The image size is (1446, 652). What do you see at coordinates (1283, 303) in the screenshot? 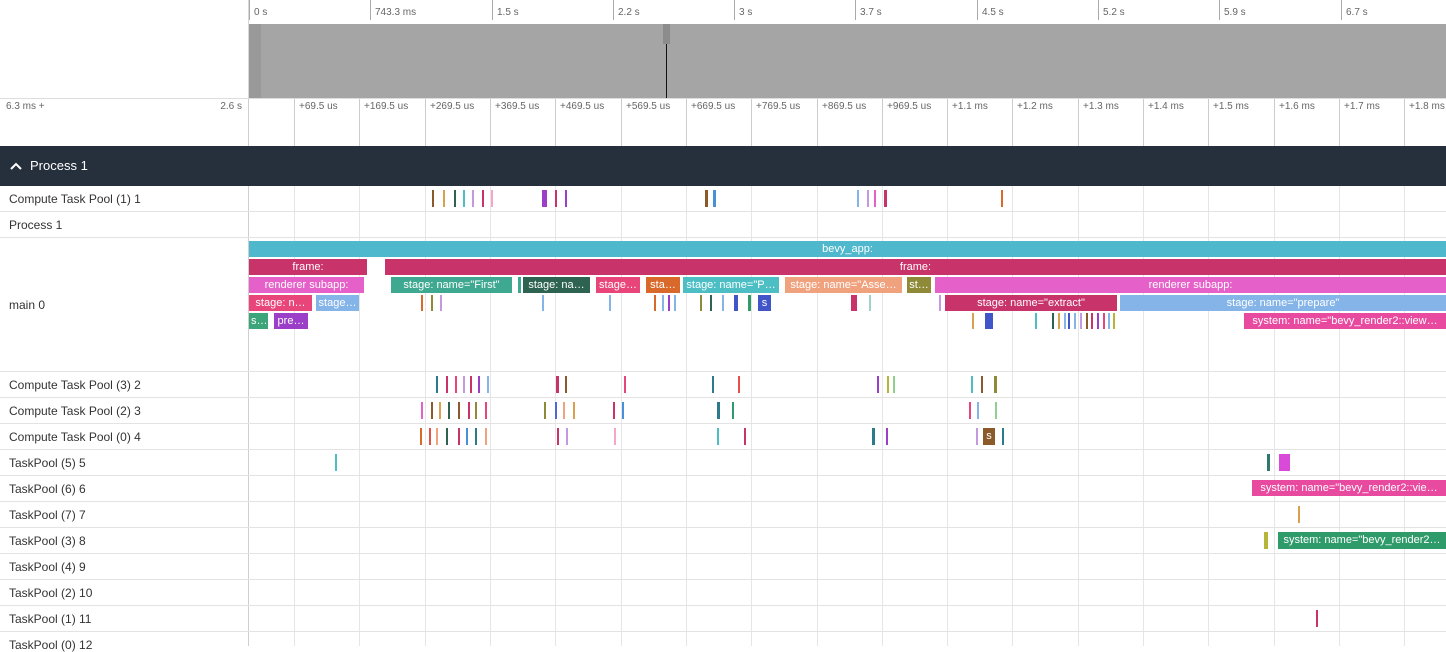
I see `slice-stage-prepare: stage: name="prepare"` at bounding box center [1283, 303].